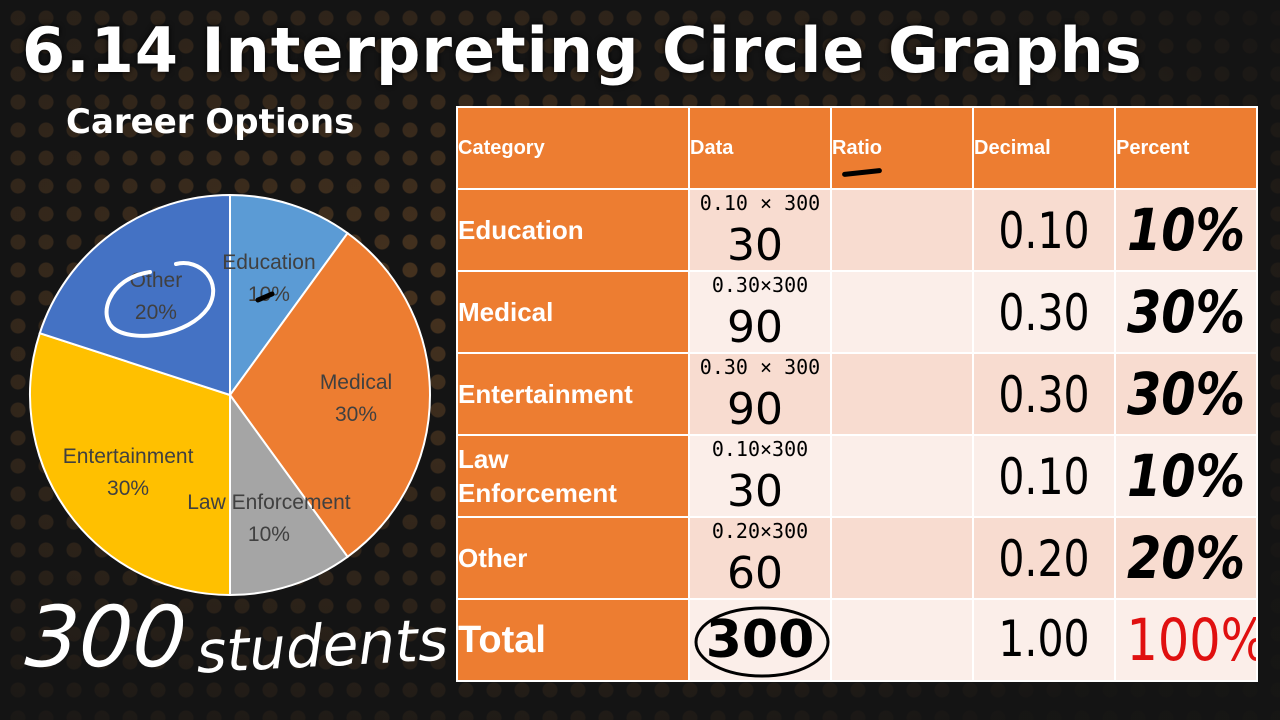 This screenshot has height=720, width=1280. I want to click on category-cell: Law Enforcement, so click(573, 476).